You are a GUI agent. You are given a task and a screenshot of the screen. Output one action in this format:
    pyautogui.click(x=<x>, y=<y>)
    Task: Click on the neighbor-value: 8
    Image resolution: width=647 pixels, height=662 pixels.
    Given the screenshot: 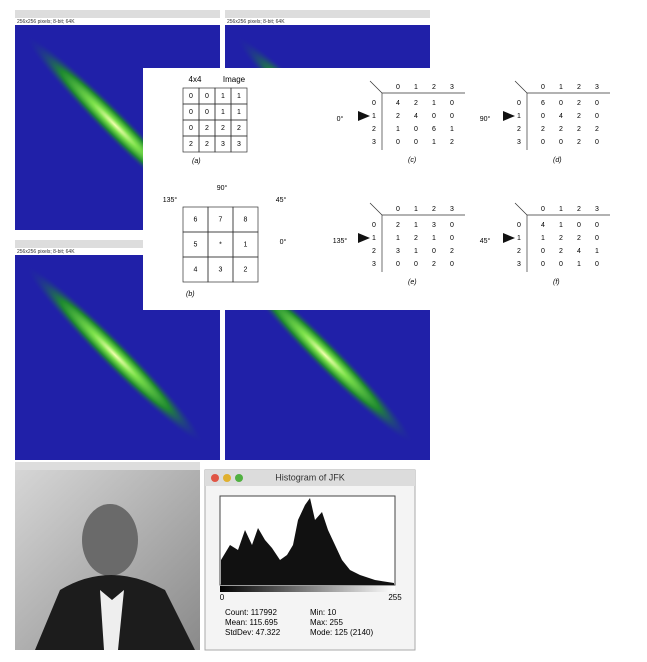 What is the action you would take?
    pyautogui.click(x=246, y=219)
    